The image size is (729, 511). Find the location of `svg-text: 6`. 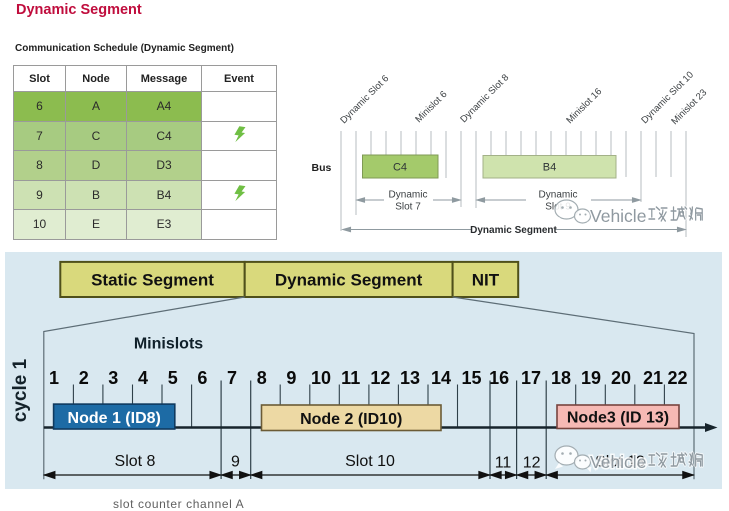

svg-text: 6 is located at coordinates (202, 378).